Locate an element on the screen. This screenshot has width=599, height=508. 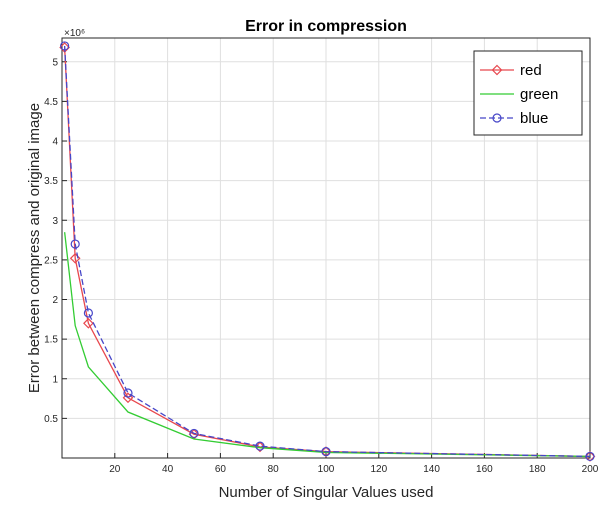
y-tick-label: 3 is located at coordinates (55, 221).